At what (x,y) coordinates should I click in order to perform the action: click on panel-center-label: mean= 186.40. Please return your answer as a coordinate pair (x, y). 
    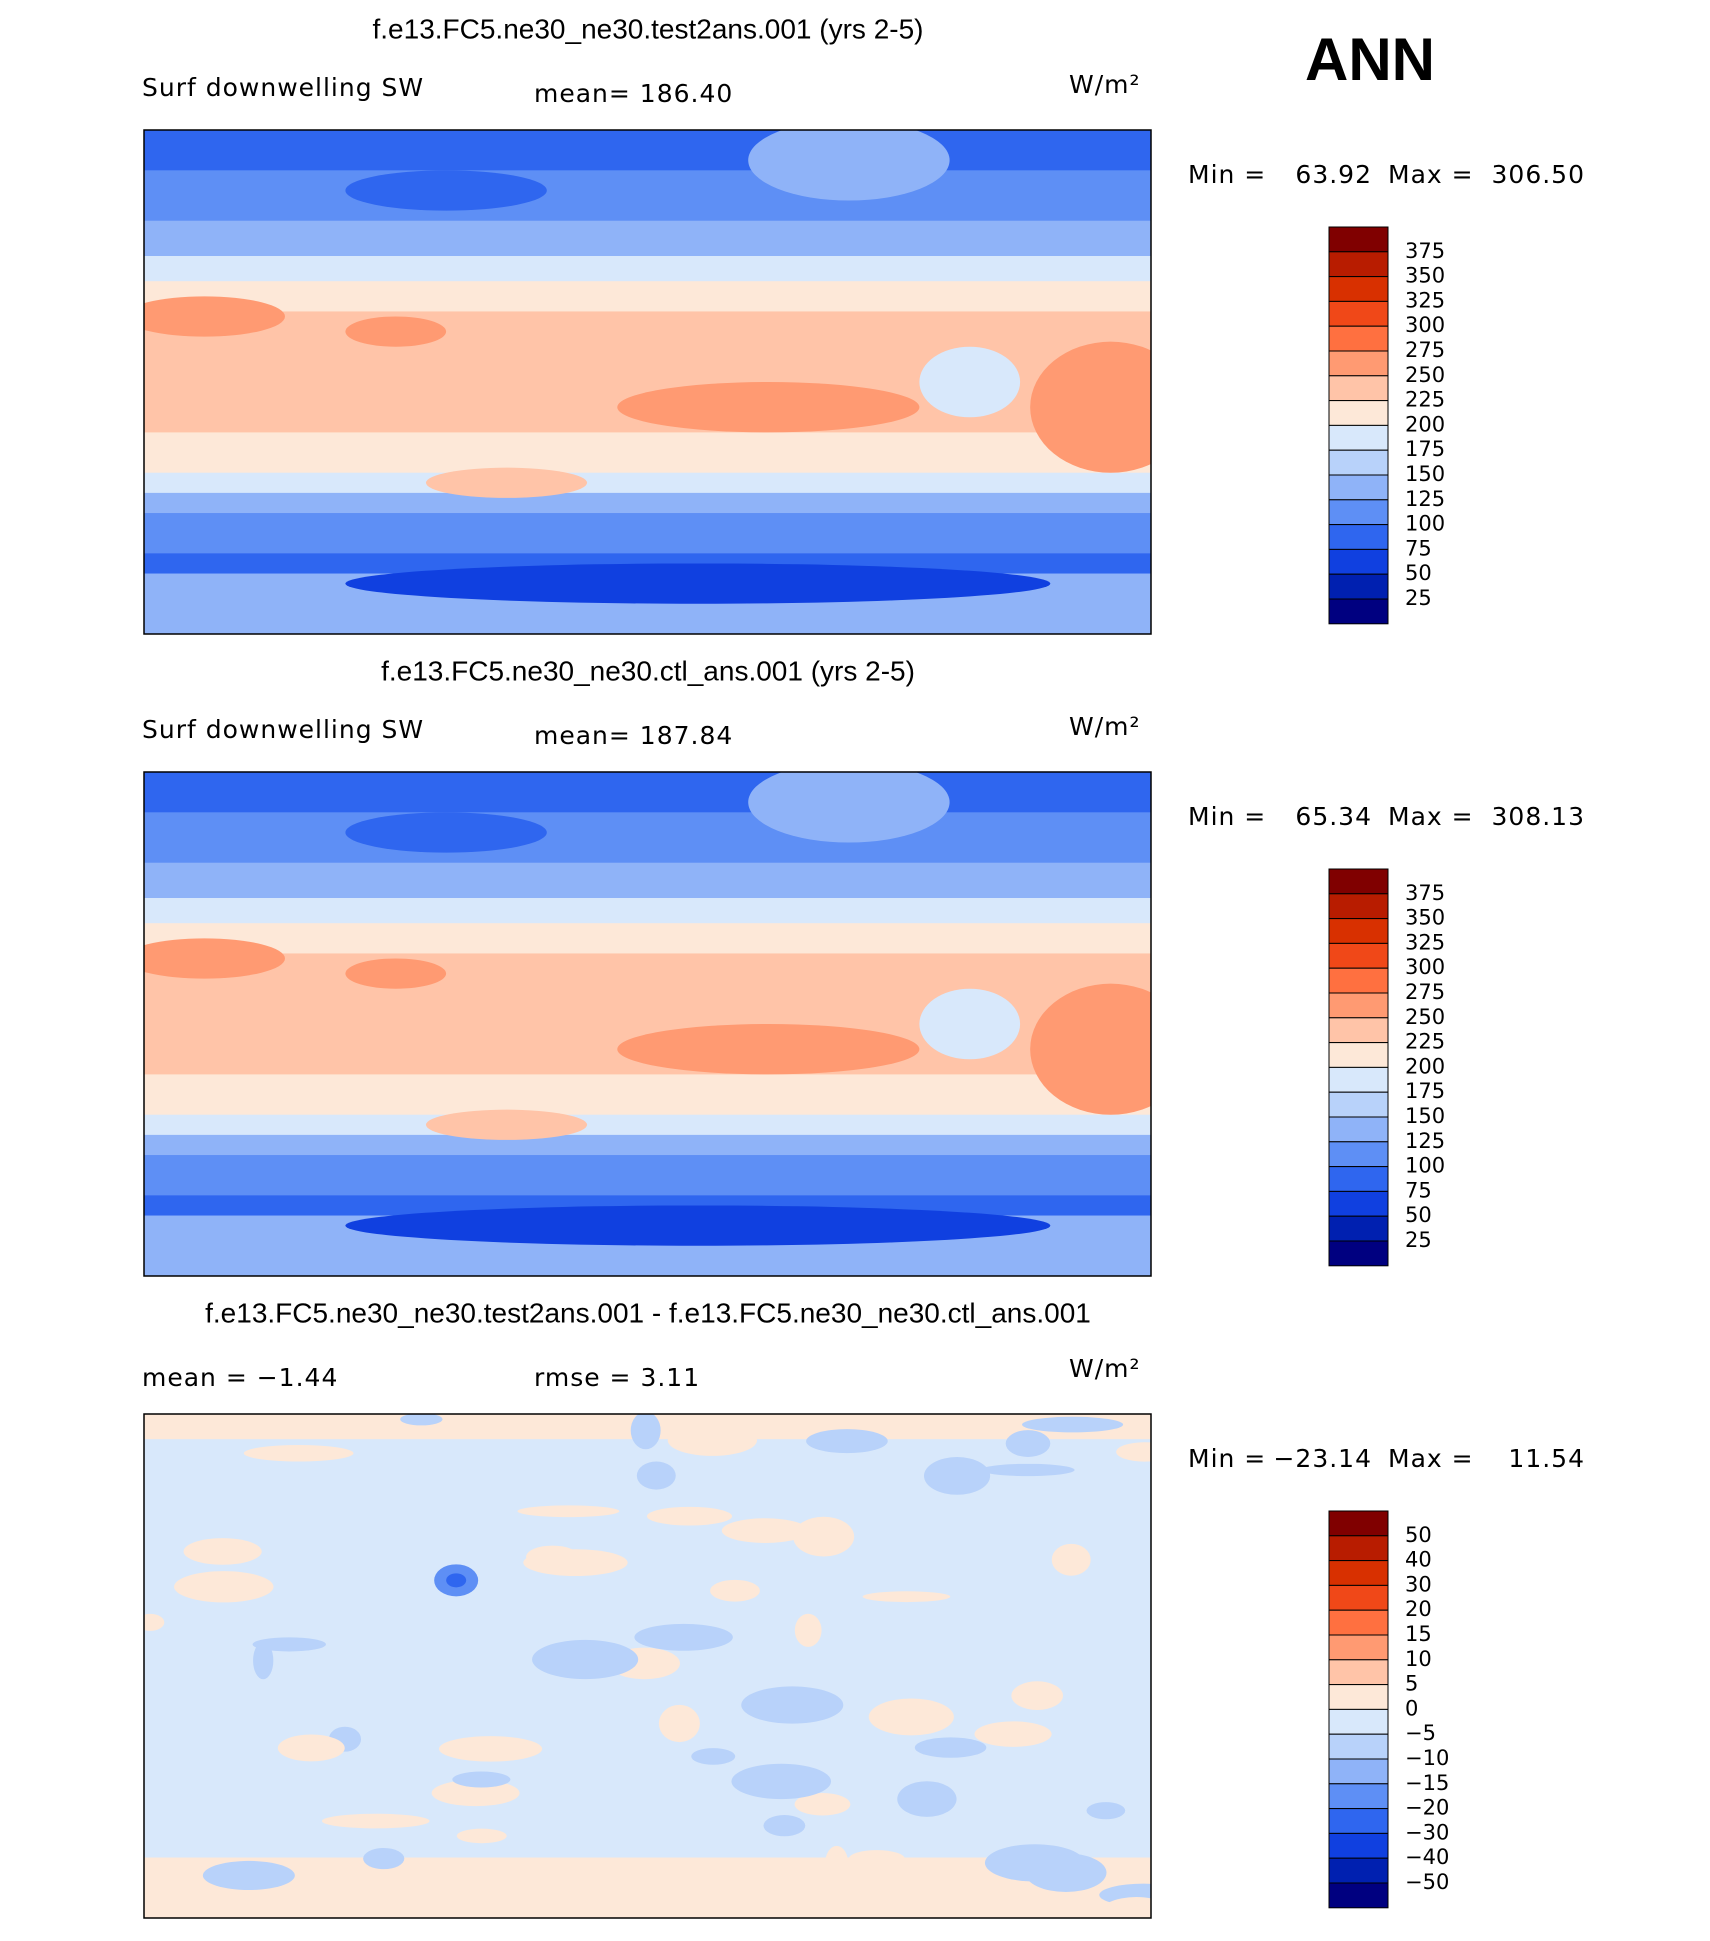
    Looking at the image, I should click on (633, 93).